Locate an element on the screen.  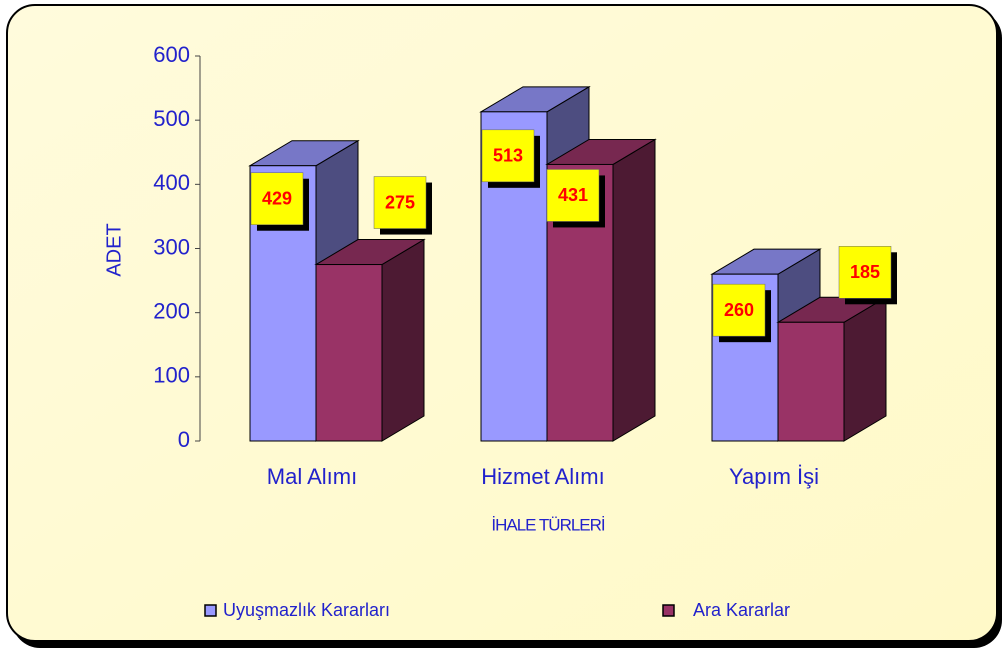
data-label: 260 is located at coordinates (739, 310).